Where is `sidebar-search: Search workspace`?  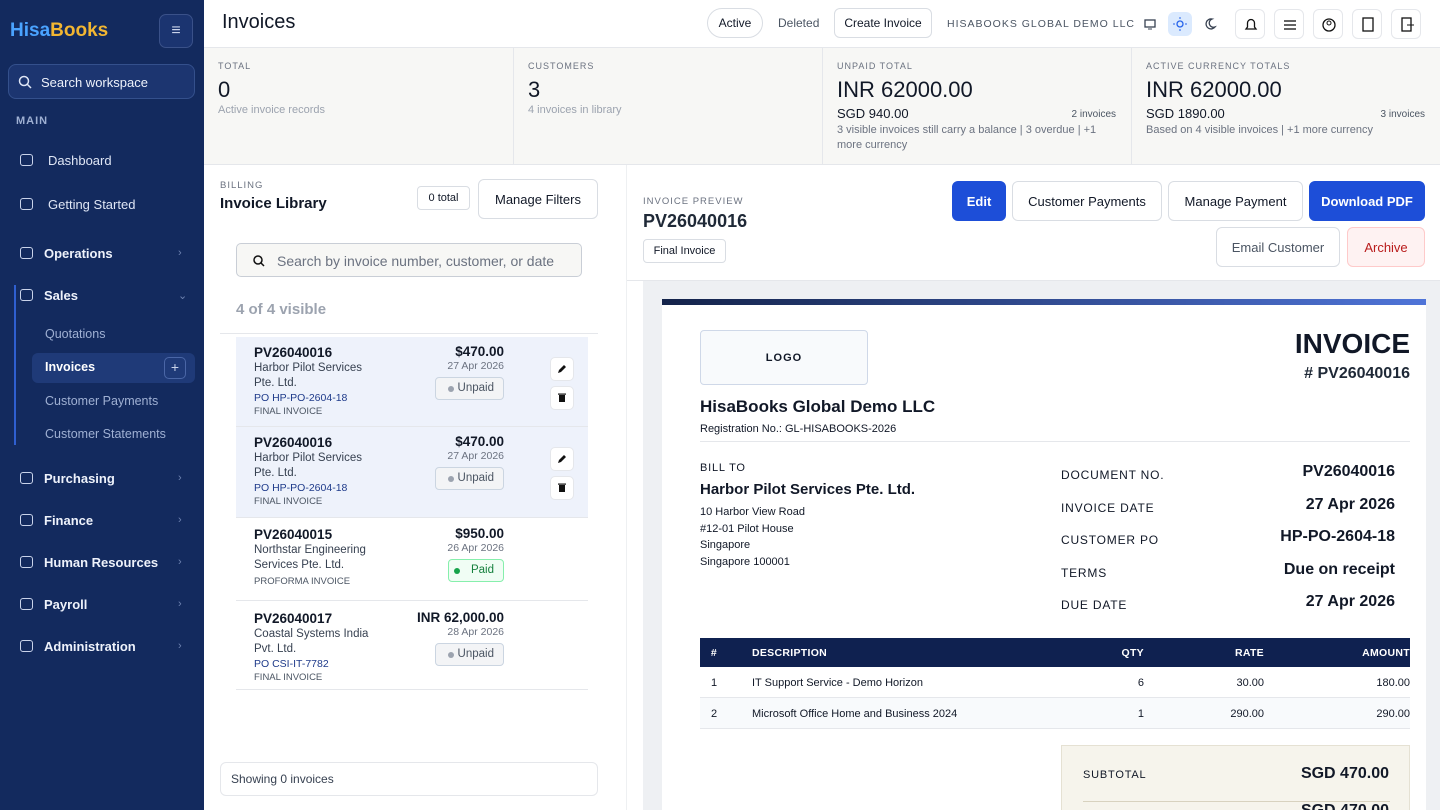
sidebar-search: Search workspace is located at coordinates (101, 81).